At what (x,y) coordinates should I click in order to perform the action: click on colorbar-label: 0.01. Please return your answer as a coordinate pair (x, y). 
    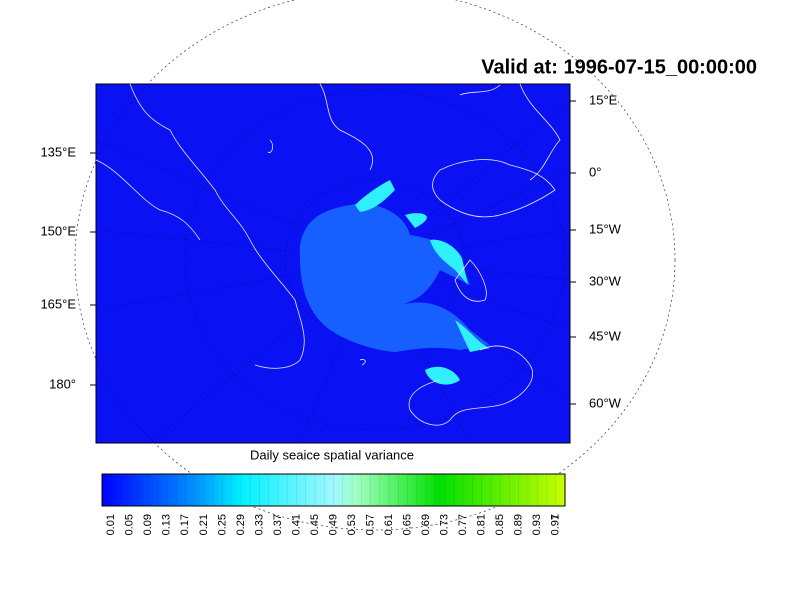
    Looking at the image, I should click on (111, 524).